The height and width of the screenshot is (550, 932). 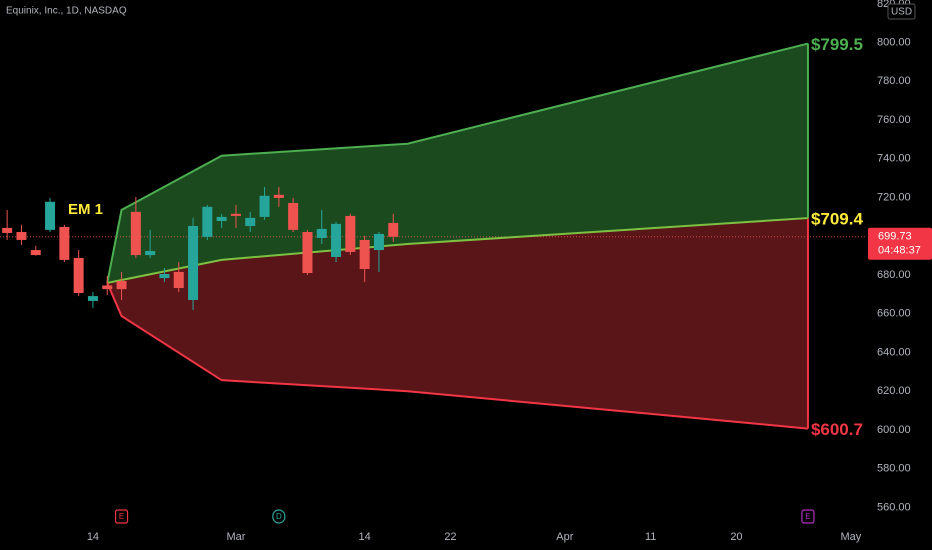 I want to click on y-tick-label: 760.00, so click(x=894, y=120).